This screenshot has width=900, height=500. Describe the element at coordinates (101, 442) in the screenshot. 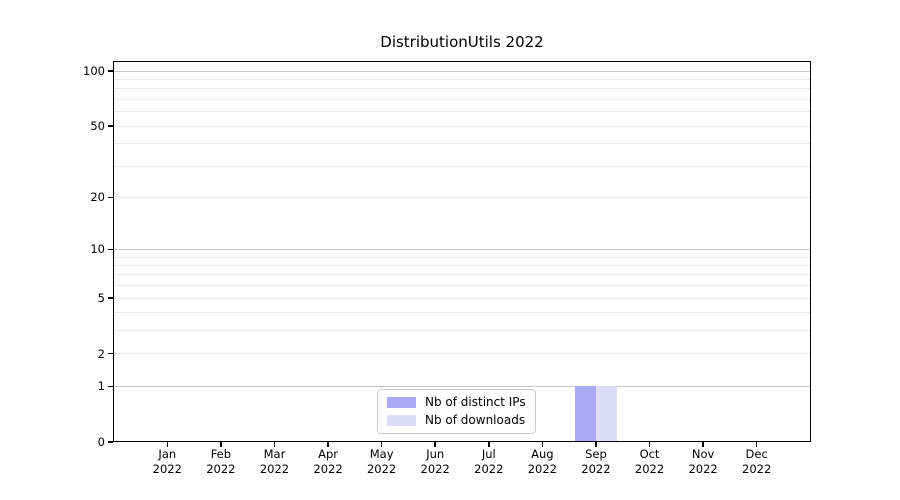

I see `y-tick-label: 0` at that location.